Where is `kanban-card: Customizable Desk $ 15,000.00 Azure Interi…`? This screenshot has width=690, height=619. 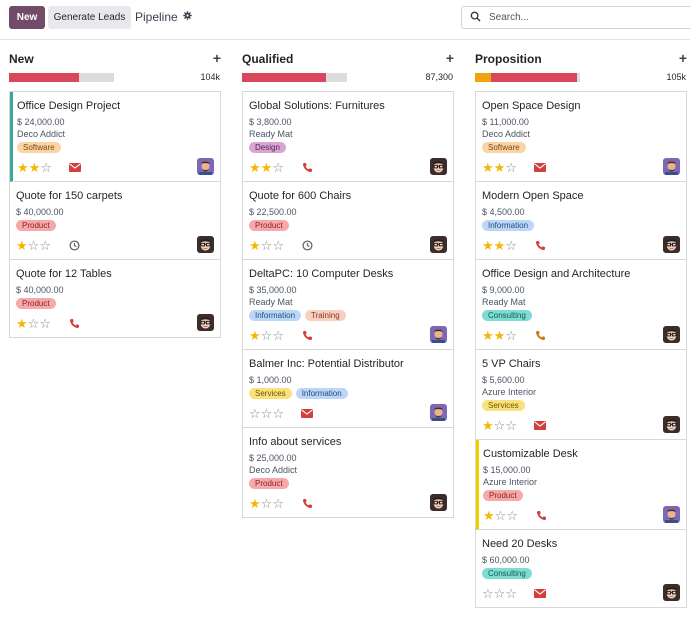 kanban-card: Customizable Desk $ 15,000.00 Azure Interi… is located at coordinates (581, 485).